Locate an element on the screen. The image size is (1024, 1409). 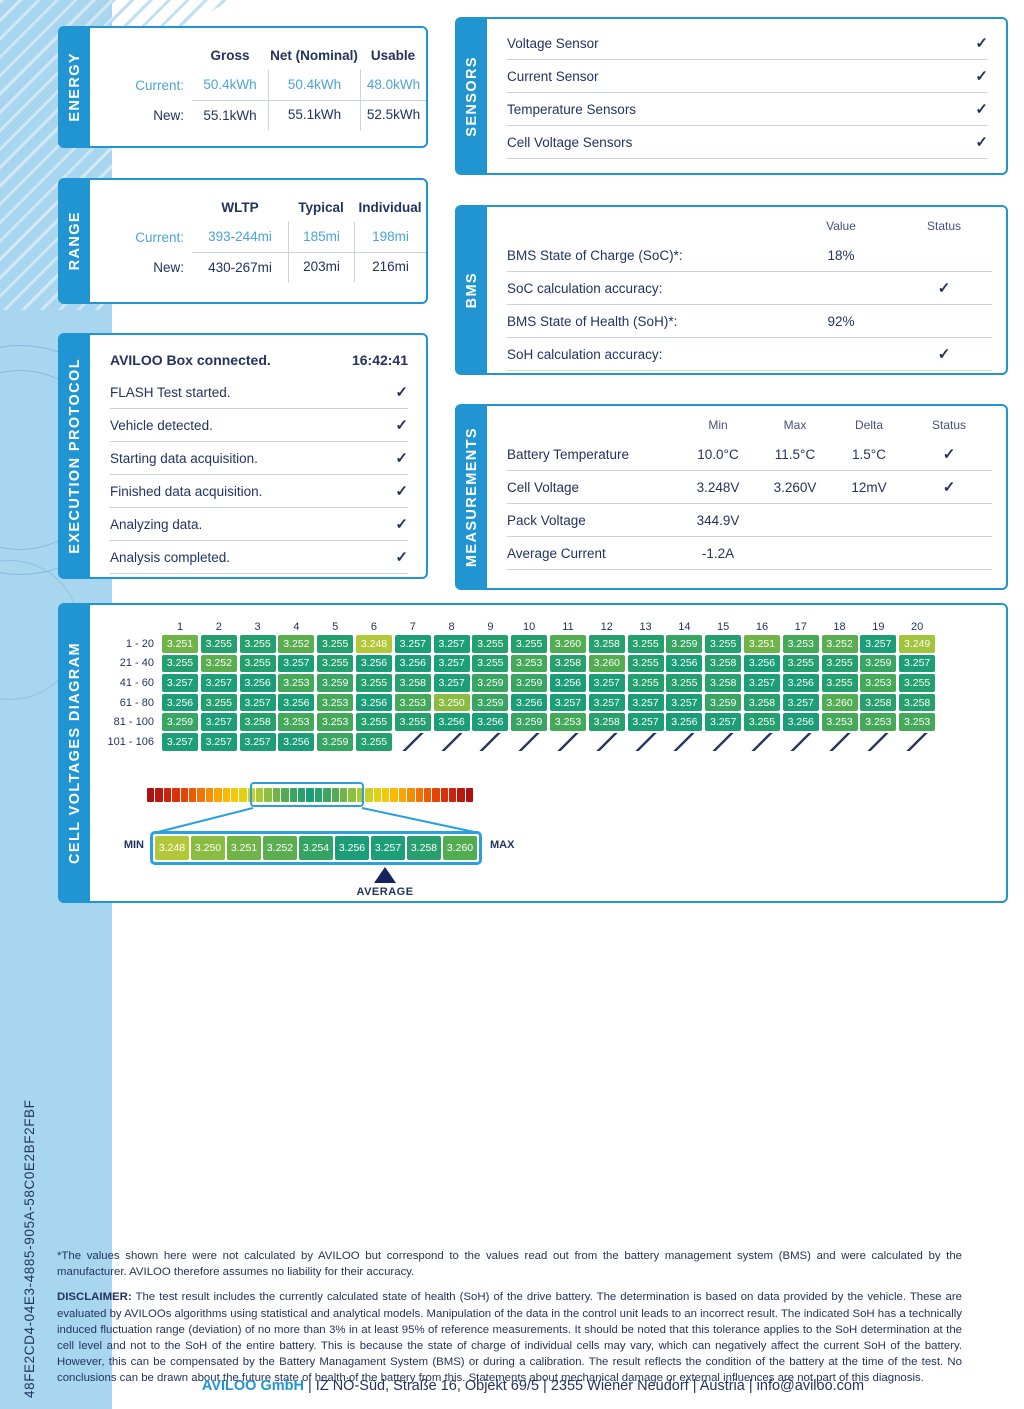
measurement-value: 11.5°C is located at coordinates (795, 454).